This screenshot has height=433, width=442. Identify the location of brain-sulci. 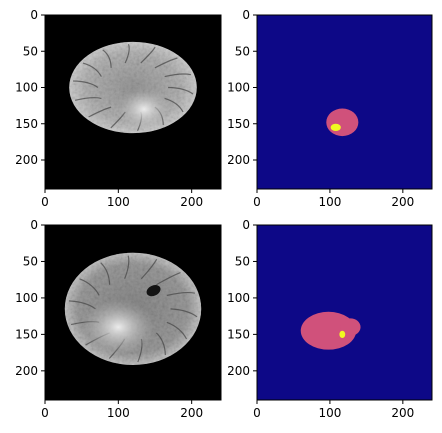
(133, 88).